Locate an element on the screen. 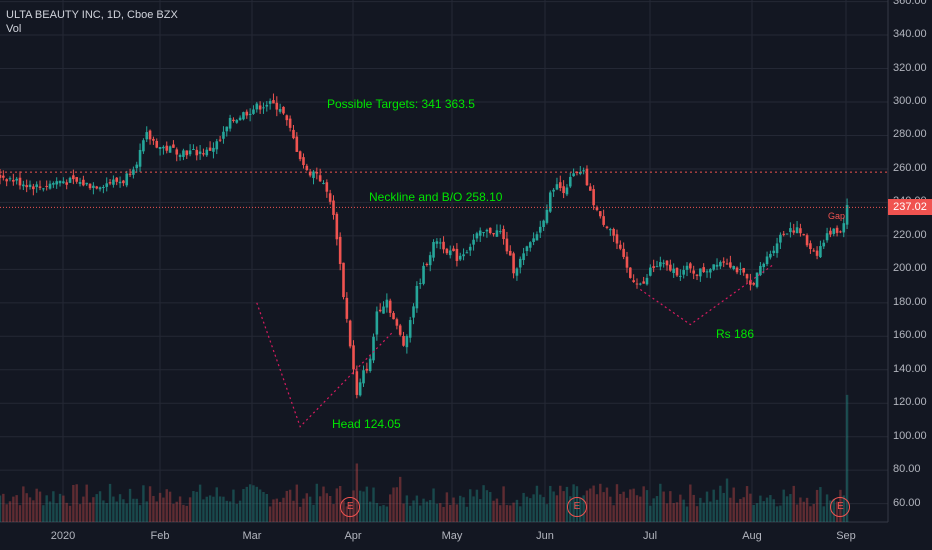 The width and height of the screenshot is (932, 550). price-tick-label: 220.00 is located at coordinates (910, 234).